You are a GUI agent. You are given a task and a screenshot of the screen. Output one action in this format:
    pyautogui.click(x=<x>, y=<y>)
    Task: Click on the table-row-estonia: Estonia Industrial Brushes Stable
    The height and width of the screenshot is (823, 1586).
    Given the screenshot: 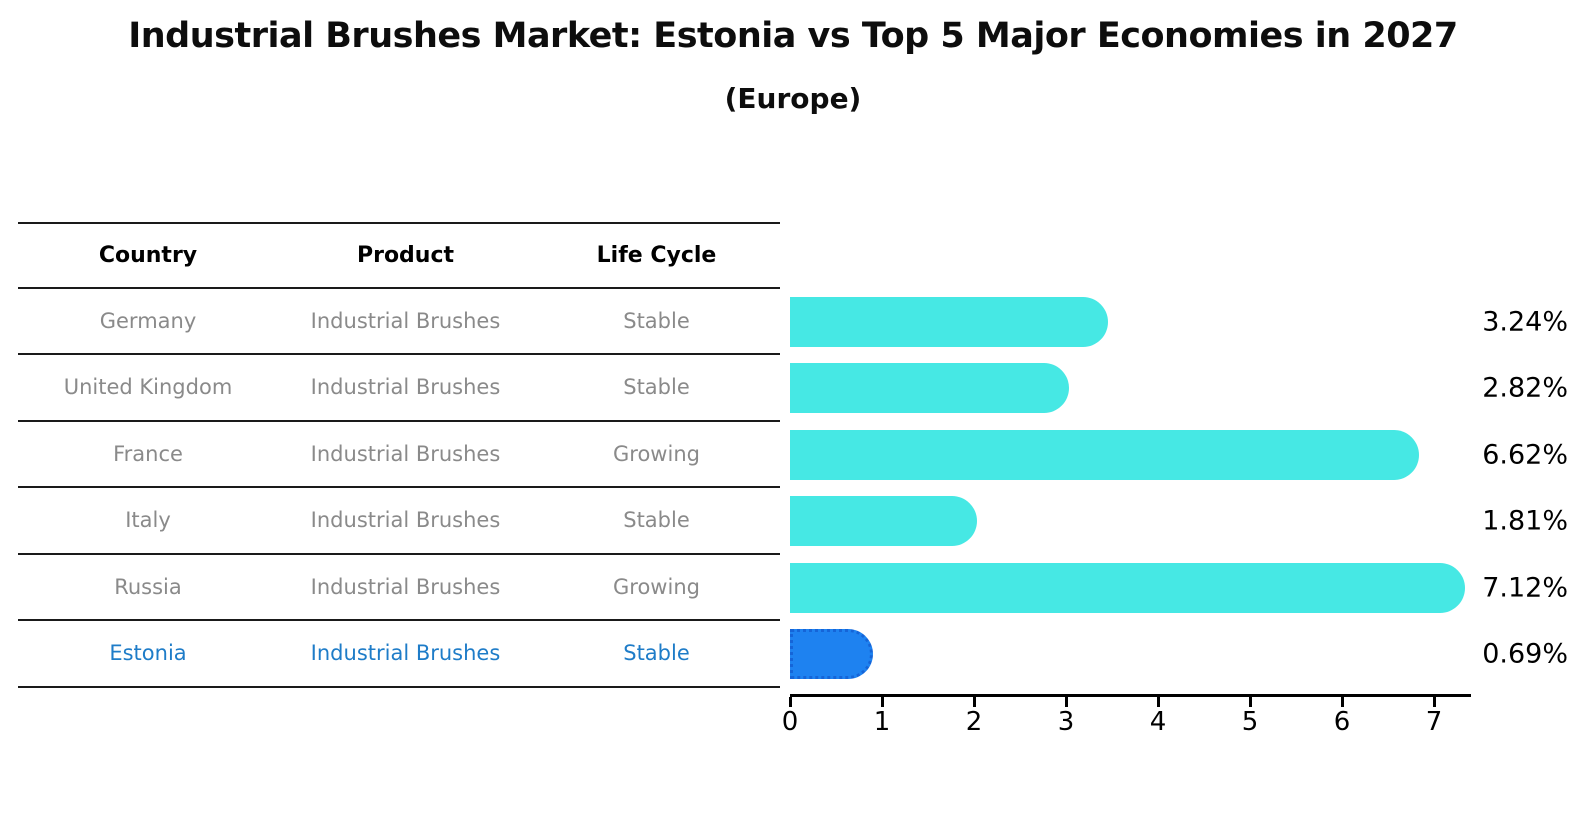 What is the action you would take?
    pyautogui.click(x=399, y=654)
    